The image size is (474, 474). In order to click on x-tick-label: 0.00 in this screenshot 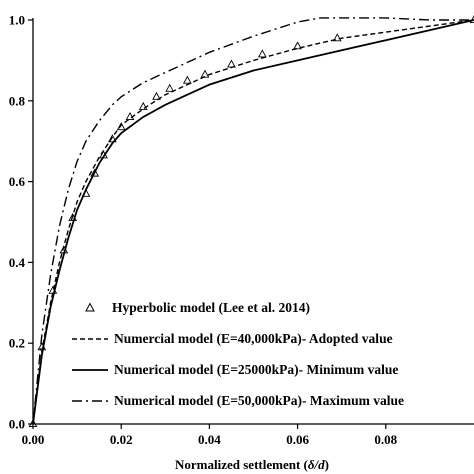, I will do `click(33, 439)`.